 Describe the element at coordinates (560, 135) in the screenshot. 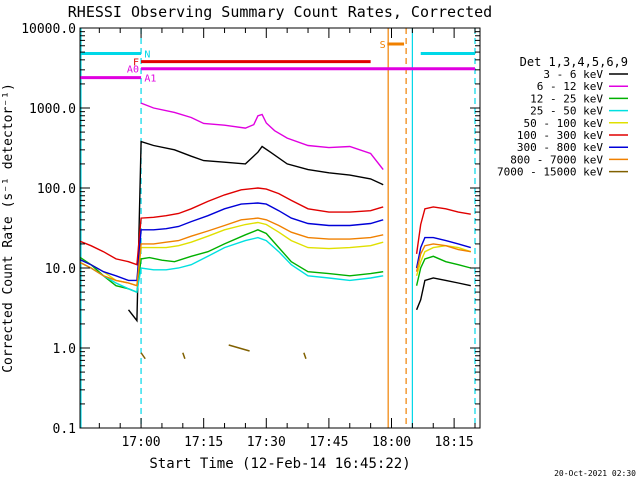

I see `legend-label: 100 - 300 keV` at that location.